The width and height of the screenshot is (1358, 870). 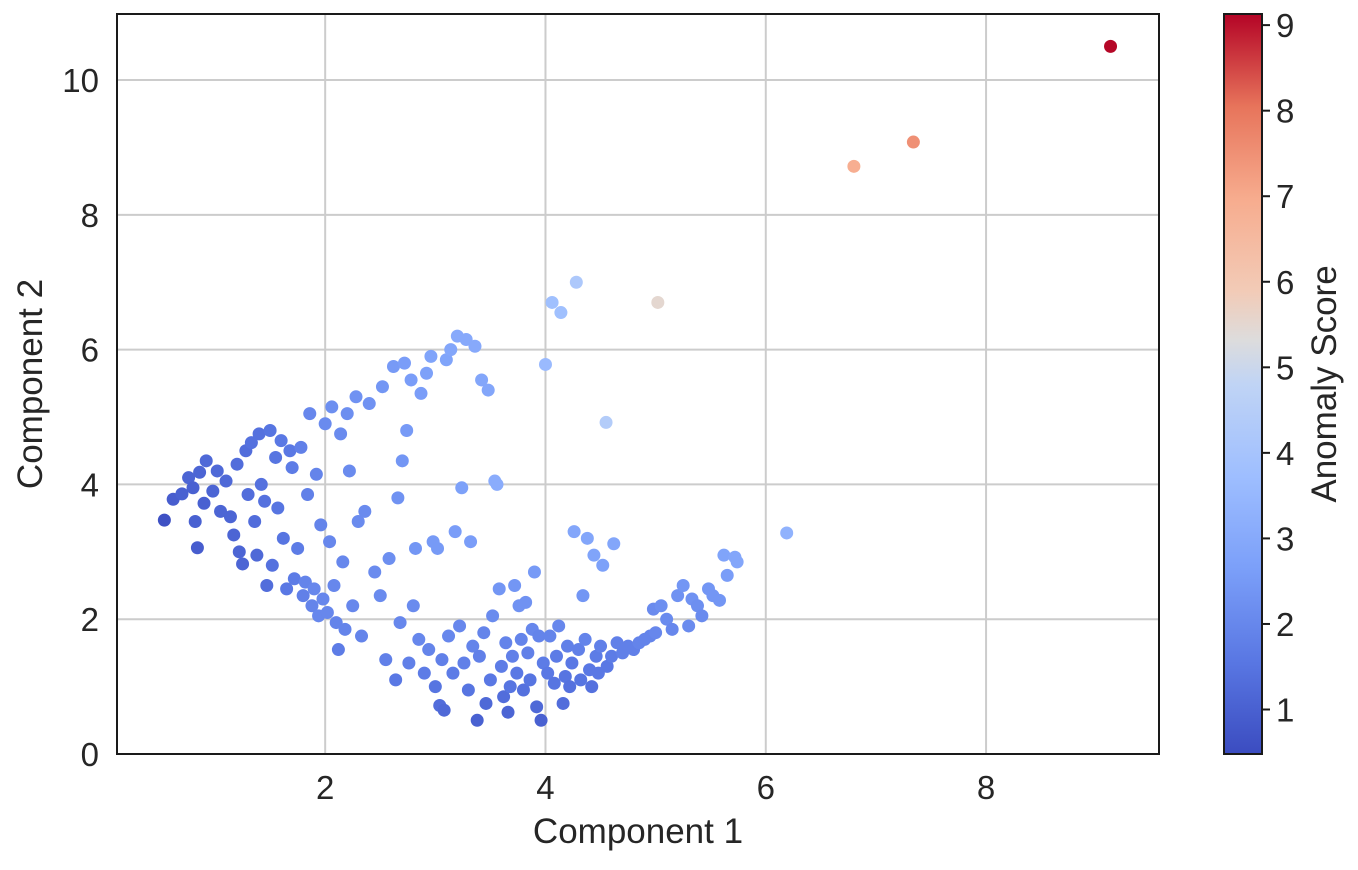 I want to click on x-tick-label: 4, so click(x=545, y=787).